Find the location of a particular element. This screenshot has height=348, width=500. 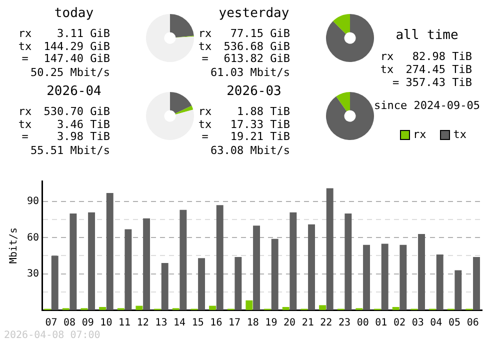

x-tick-label: 23 is located at coordinates (344, 323).